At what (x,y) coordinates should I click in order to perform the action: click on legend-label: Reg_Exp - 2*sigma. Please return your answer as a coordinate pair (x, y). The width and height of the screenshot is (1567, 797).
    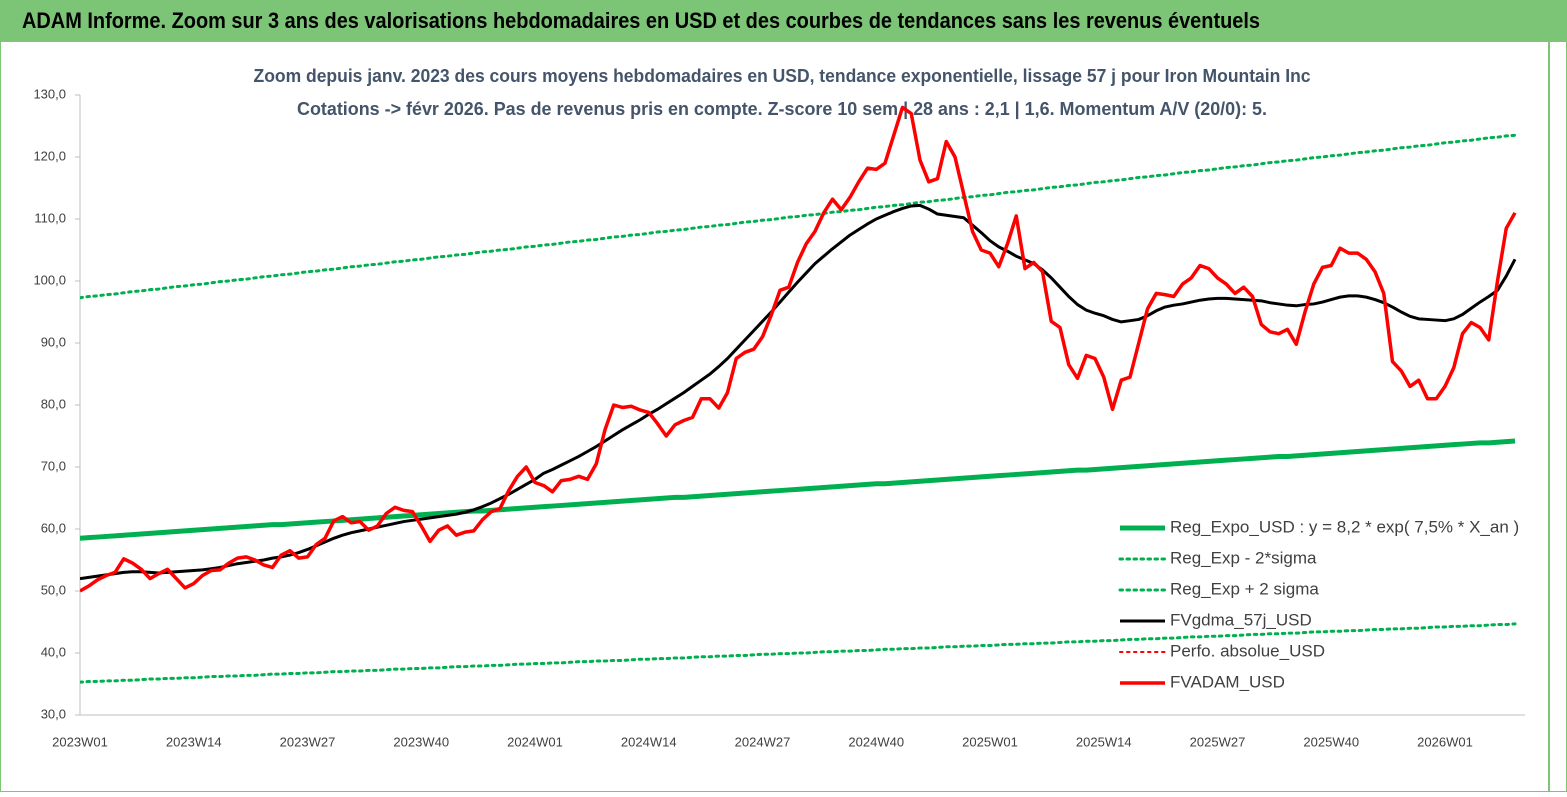
    Looking at the image, I should click on (1243, 557).